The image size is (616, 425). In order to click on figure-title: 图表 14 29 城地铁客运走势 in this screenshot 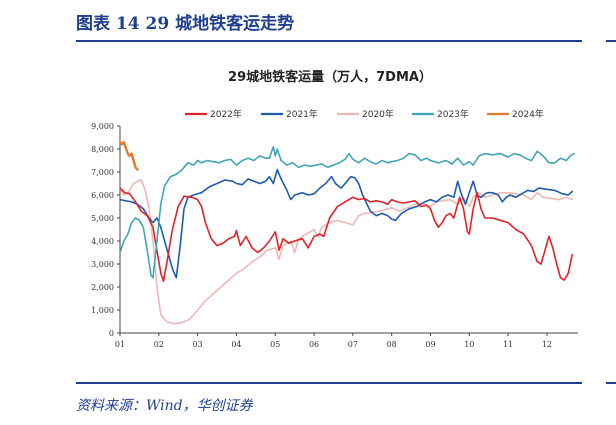, I will do `click(185, 24)`.